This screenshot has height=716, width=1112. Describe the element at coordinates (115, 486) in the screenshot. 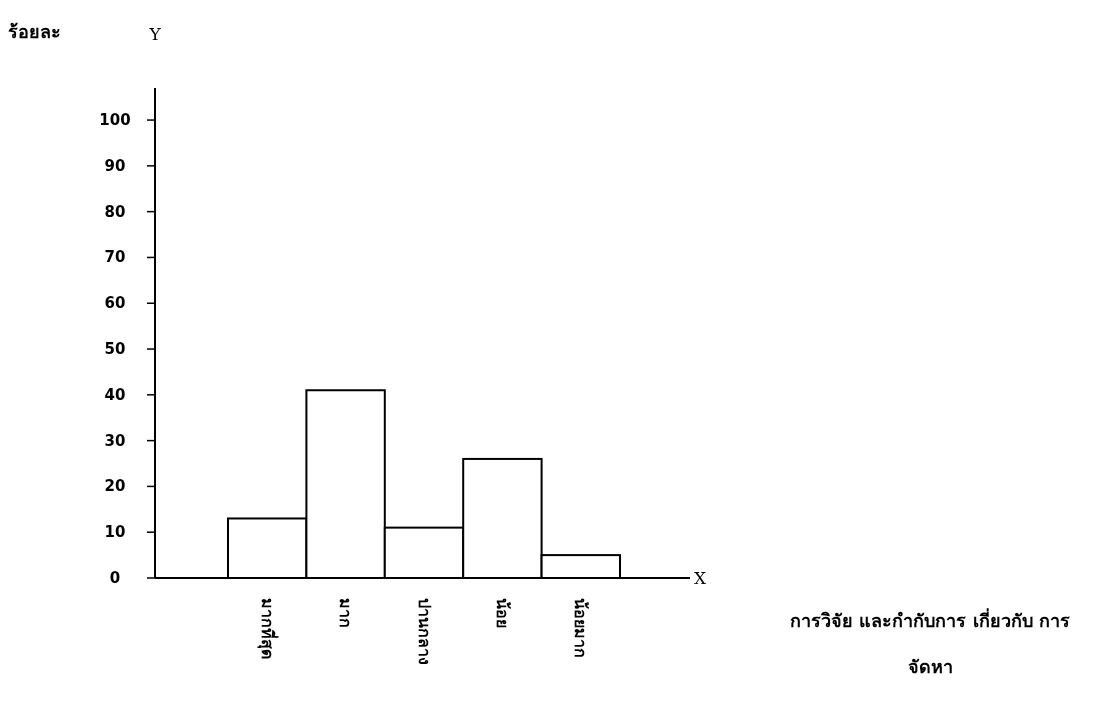

I see `y-tick-label: 20` at that location.